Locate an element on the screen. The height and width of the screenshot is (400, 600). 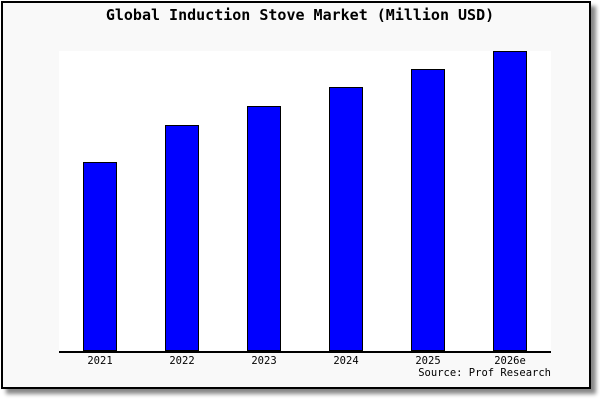
bar-2026e is located at coordinates (510, 201).